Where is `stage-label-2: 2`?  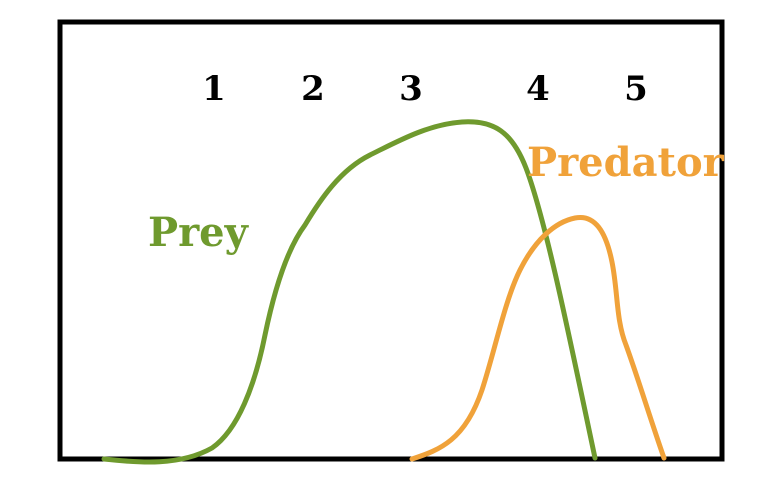
stage-label-2: 2 is located at coordinates (313, 89).